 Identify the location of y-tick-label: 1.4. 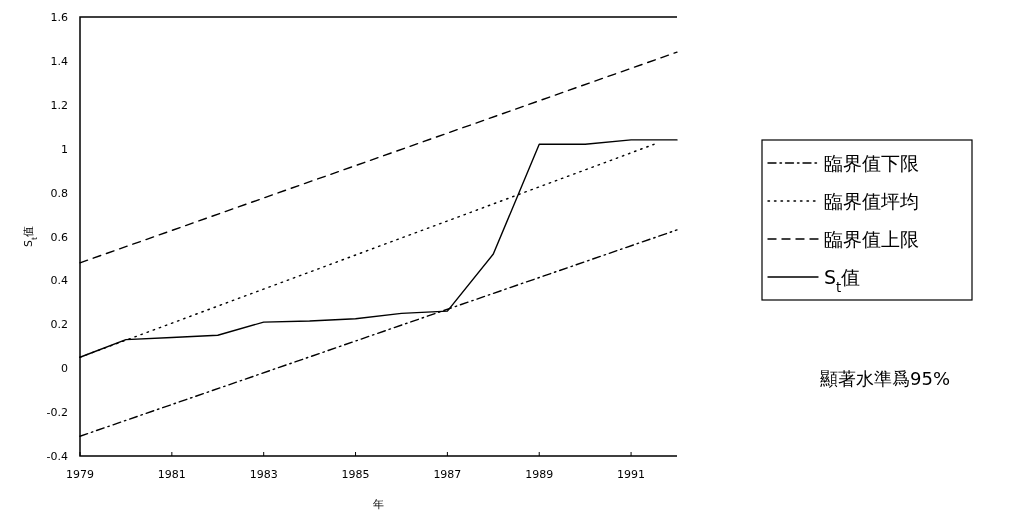
(59, 61).